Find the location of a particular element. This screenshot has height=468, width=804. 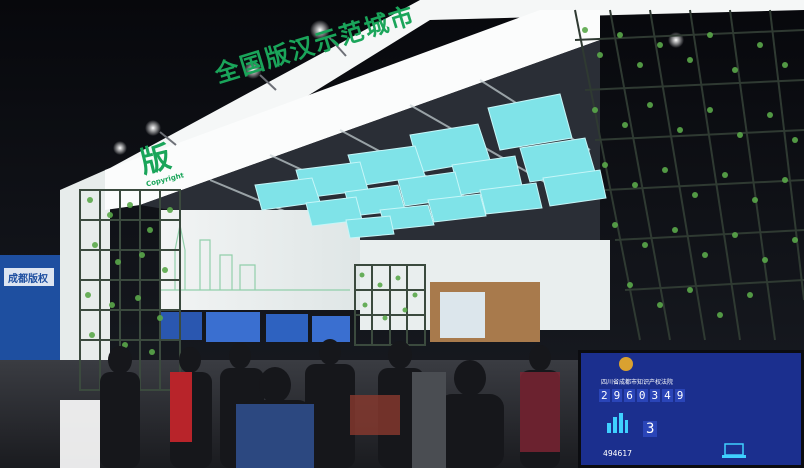

counter-digit: 6 is located at coordinates (629, 395).